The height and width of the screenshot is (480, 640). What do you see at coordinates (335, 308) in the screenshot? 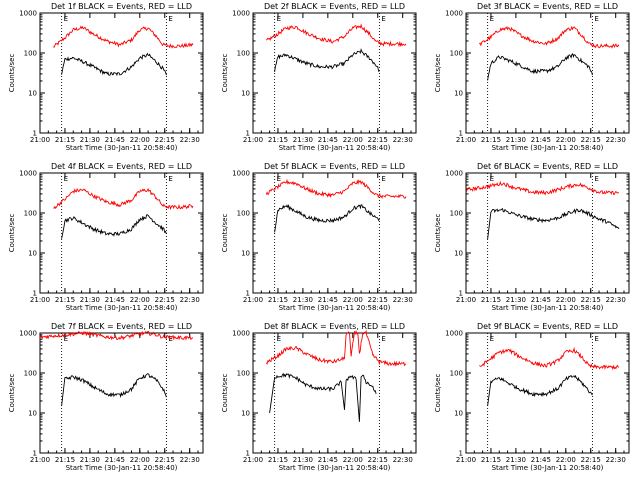
I see `x-axis-label: Start Time (30-Jan-11 20:58:40)` at bounding box center [335, 308].